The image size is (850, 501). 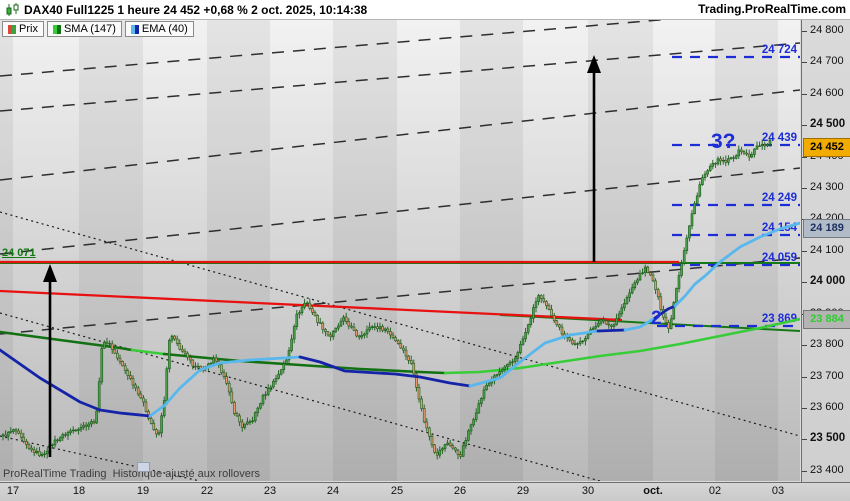 What do you see at coordinates (715, 491) in the screenshot?
I see `time-axis-label: 02` at bounding box center [715, 491].